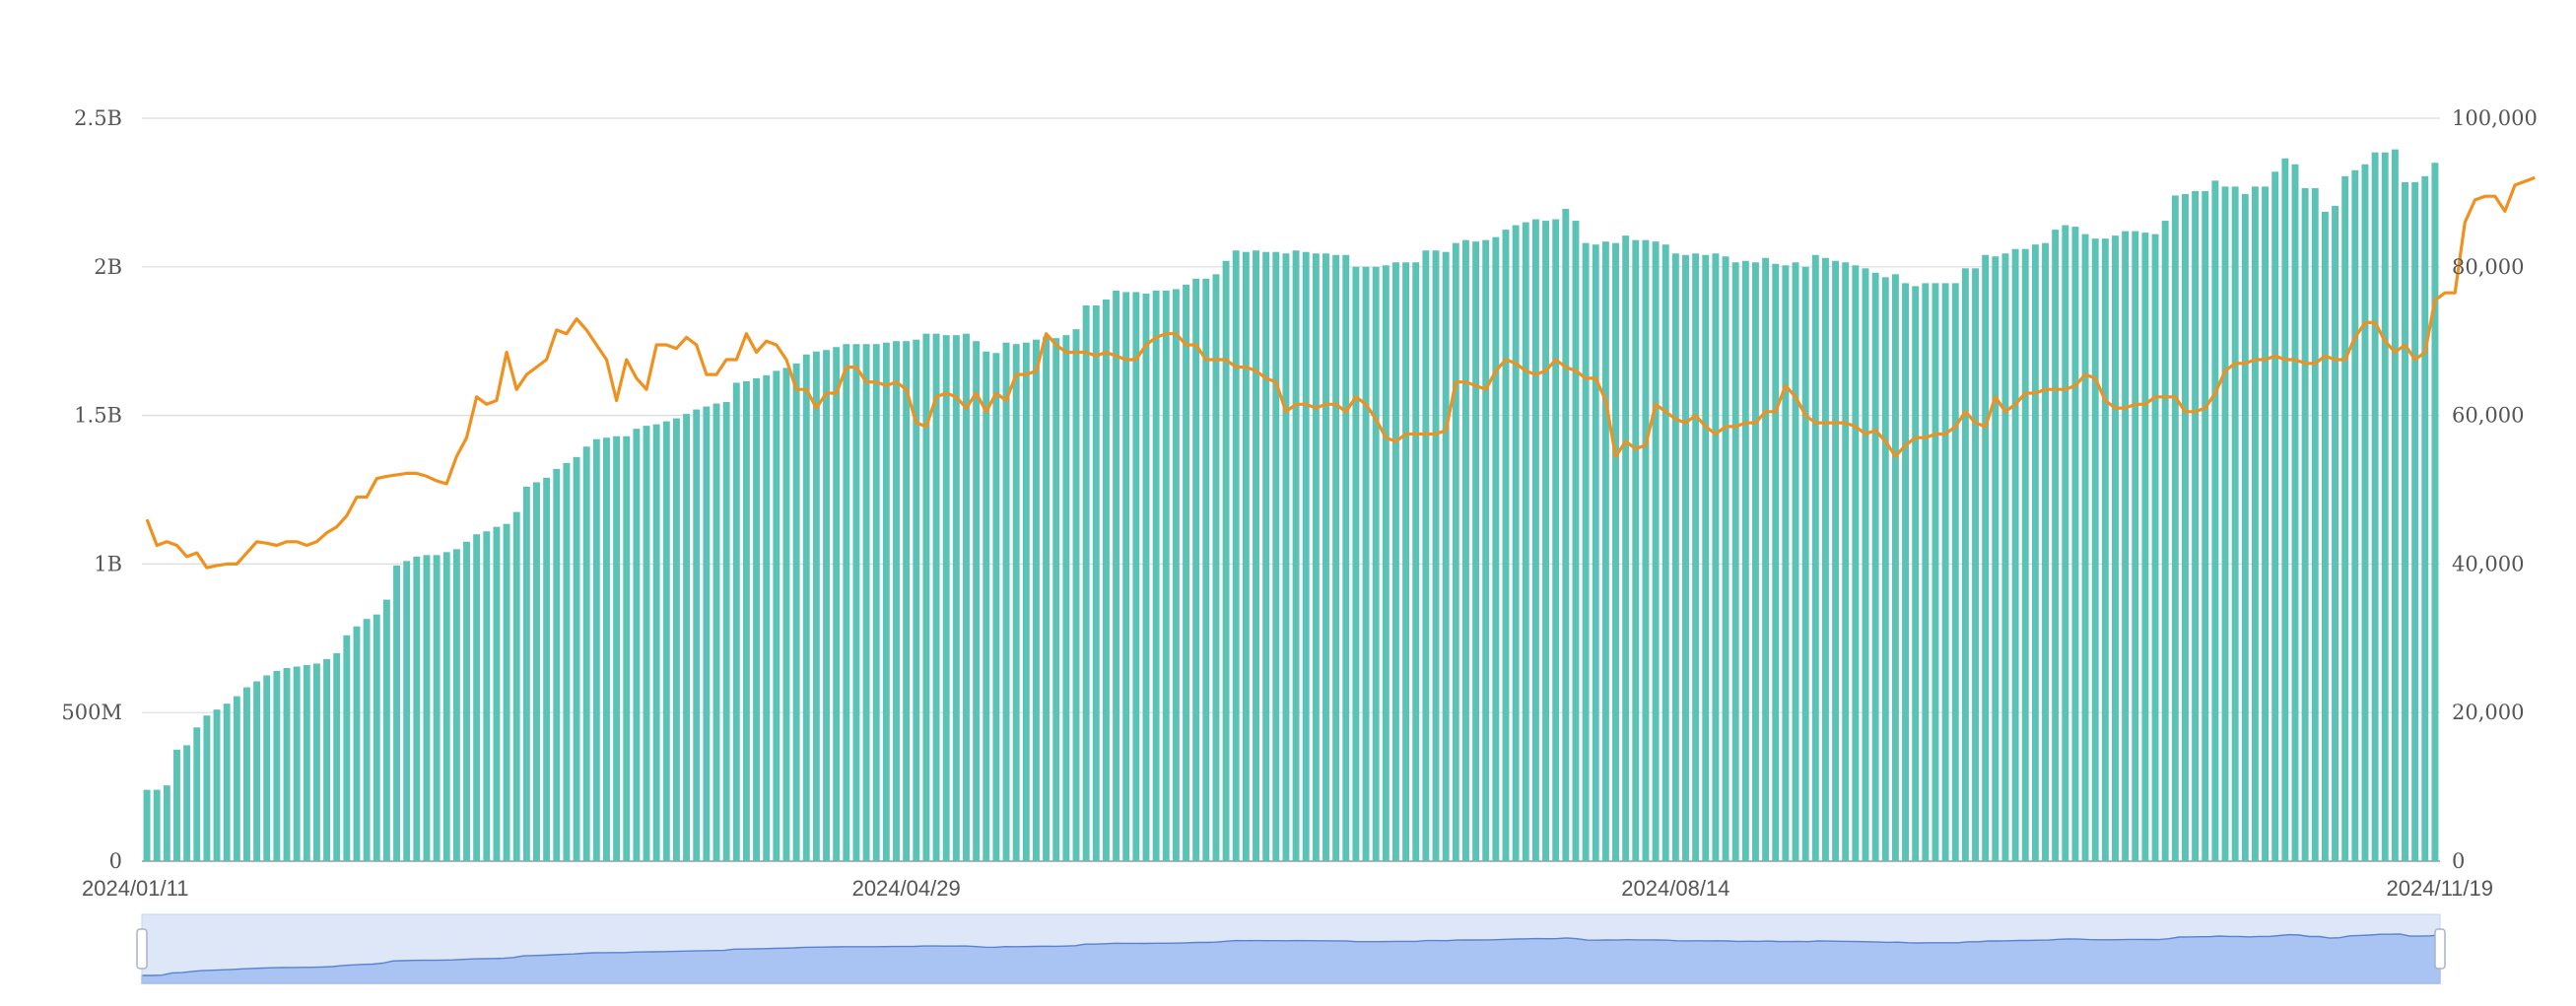 The height and width of the screenshot is (1006, 2576). What do you see at coordinates (142, 949) in the screenshot?
I see `slider-handle-left` at bounding box center [142, 949].